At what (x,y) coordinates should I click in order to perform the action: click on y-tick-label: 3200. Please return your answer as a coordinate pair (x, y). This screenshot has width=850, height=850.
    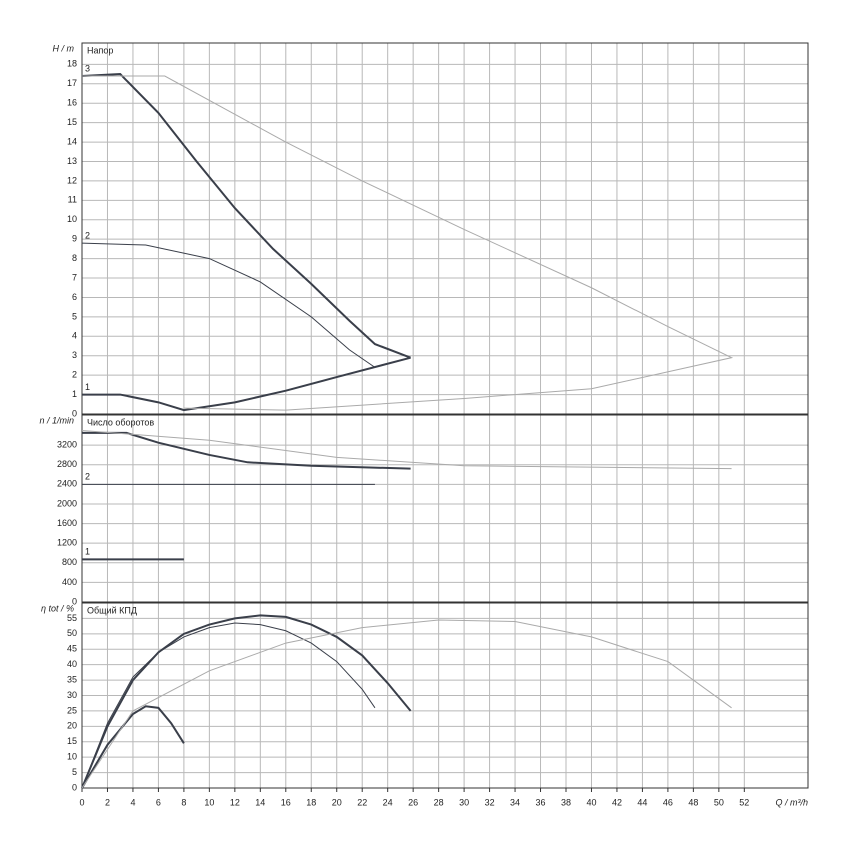
    Looking at the image, I should click on (67, 445).